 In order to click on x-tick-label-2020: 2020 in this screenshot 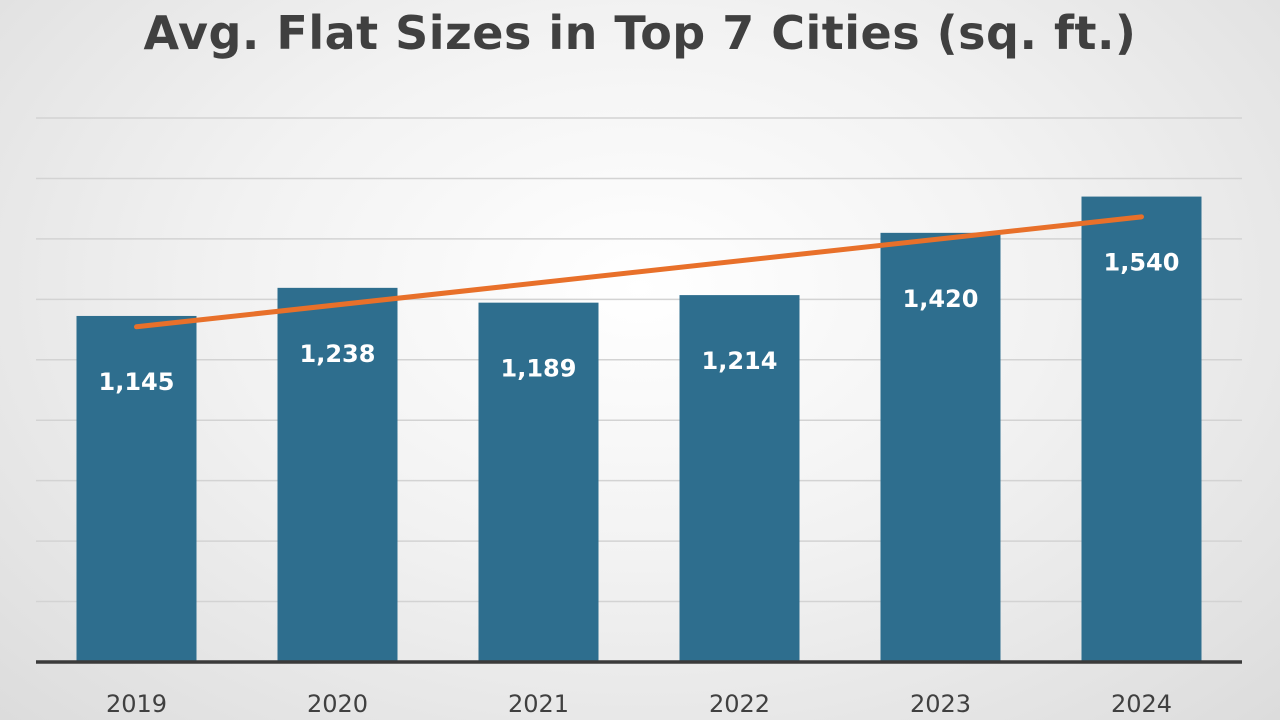, I will do `click(337, 704)`.